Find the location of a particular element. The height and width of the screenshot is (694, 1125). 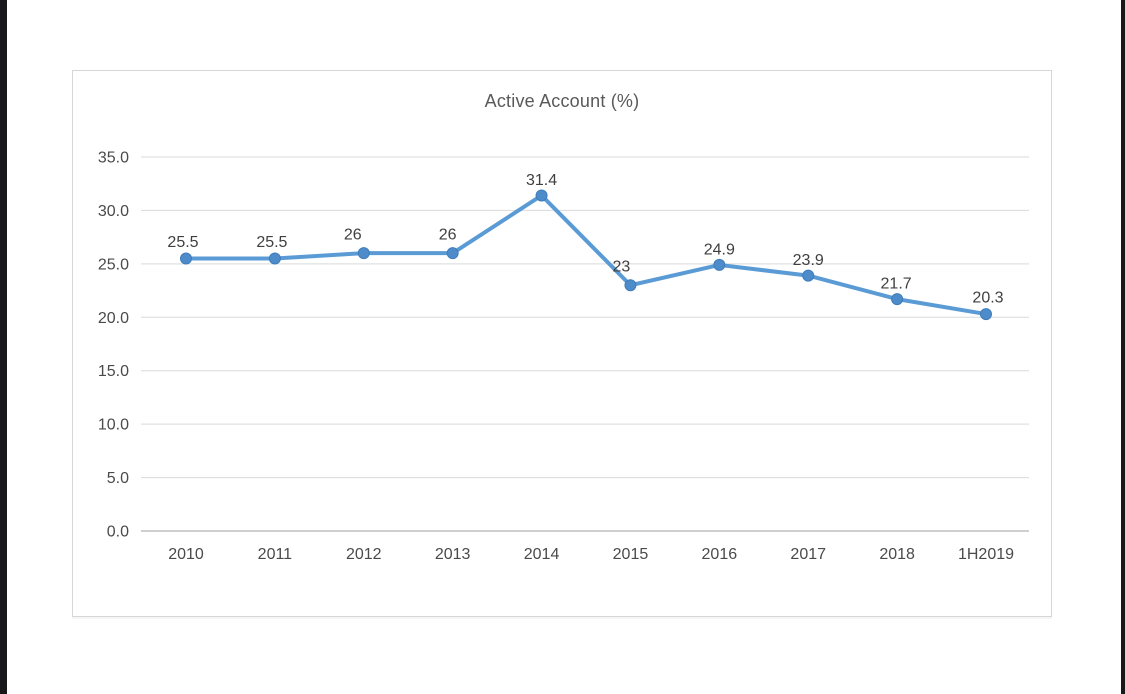

y-tick-label: 0.0 is located at coordinates (118, 532).